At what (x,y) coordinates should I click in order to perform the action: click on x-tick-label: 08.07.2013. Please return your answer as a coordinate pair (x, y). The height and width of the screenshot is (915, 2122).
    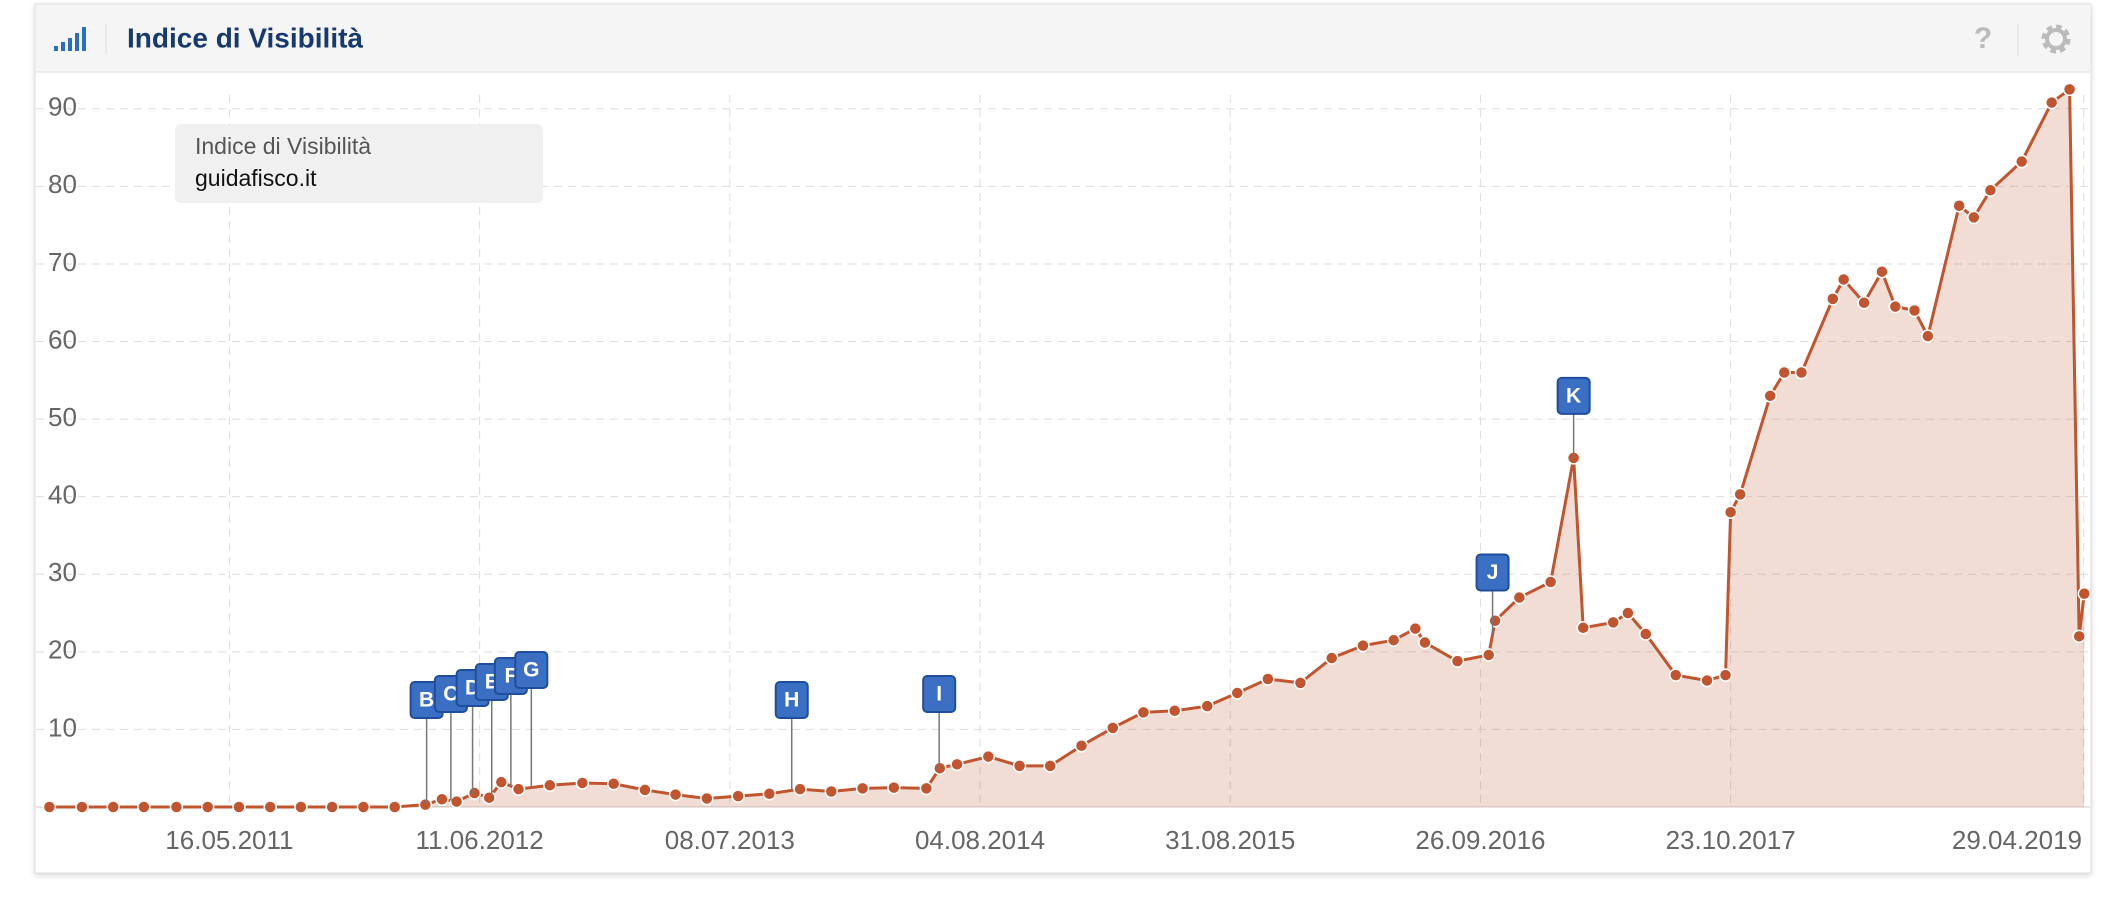
    Looking at the image, I should click on (730, 840).